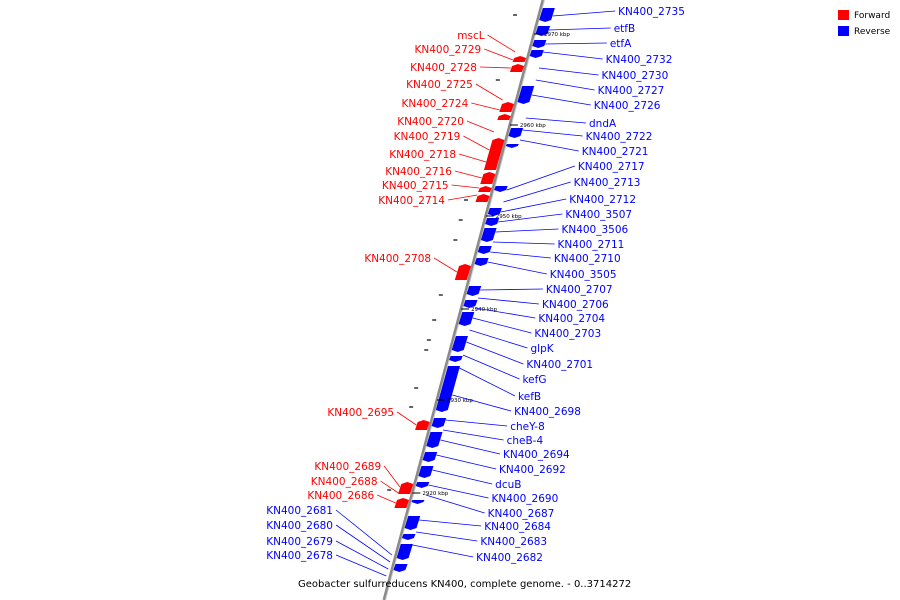 The image size is (900, 600). Describe the element at coordinates (557, 35) in the screenshot. I see `scale-tick-label: 2970 kbp` at that location.